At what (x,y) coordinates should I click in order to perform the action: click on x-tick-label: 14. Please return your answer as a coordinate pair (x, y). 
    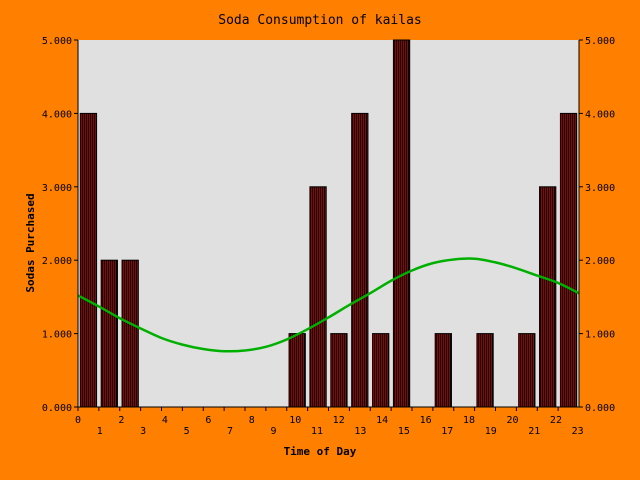
    Looking at the image, I should click on (382, 420).